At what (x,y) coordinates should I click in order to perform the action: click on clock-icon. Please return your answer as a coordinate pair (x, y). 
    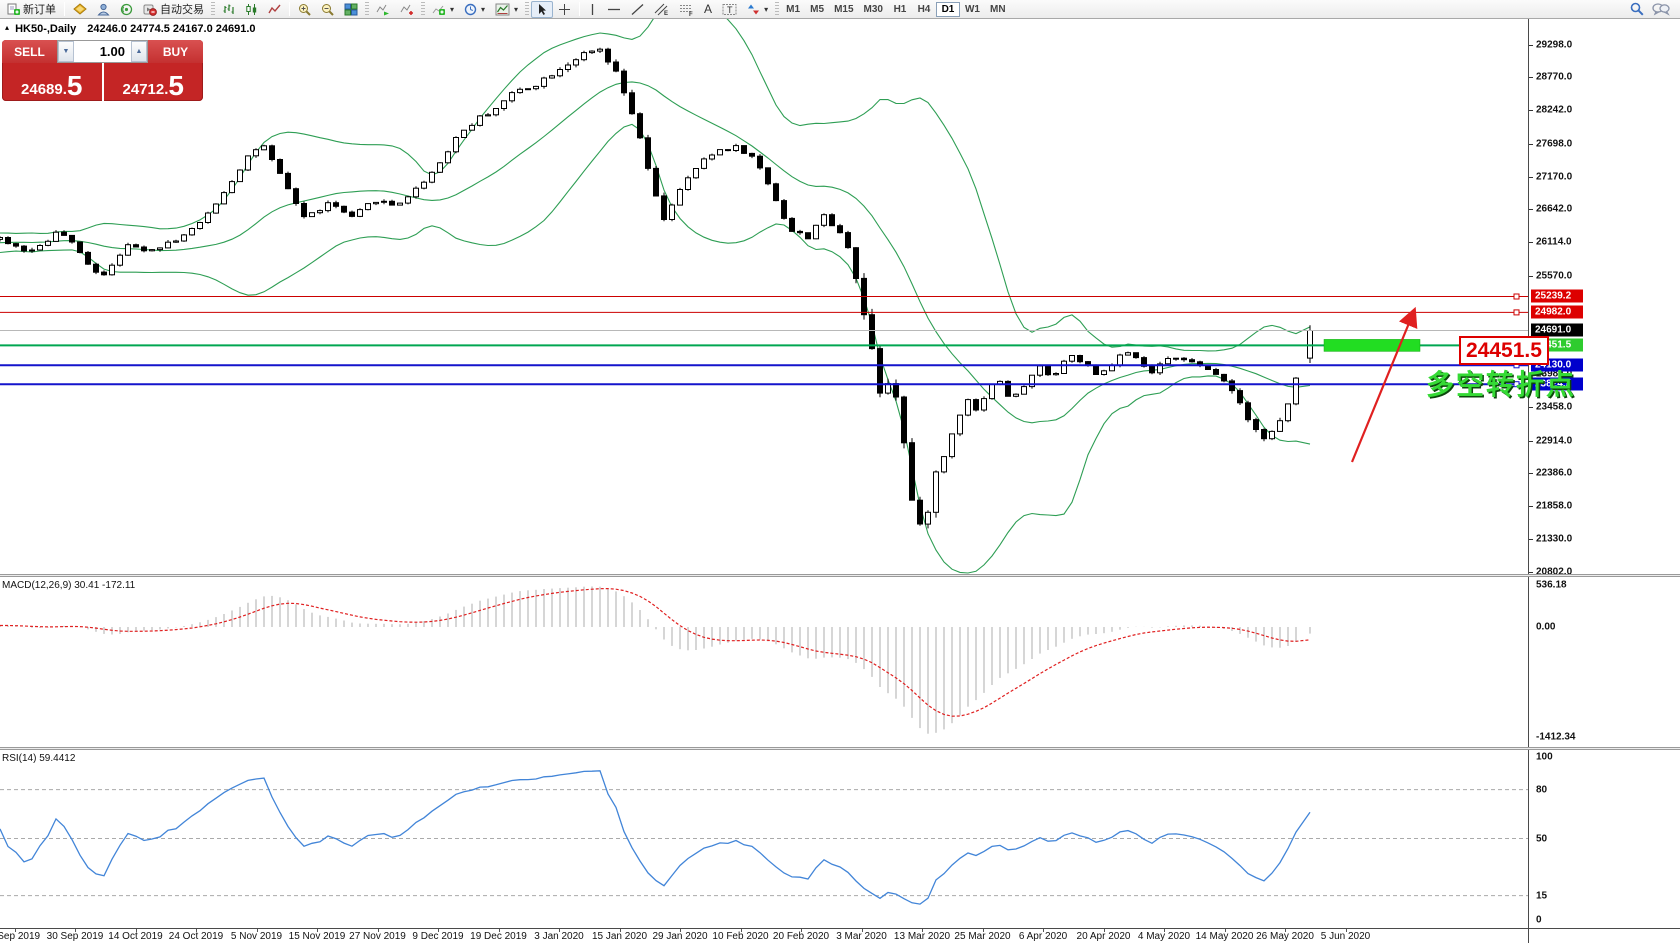
    Looking at the image, I should click on (470, 9).